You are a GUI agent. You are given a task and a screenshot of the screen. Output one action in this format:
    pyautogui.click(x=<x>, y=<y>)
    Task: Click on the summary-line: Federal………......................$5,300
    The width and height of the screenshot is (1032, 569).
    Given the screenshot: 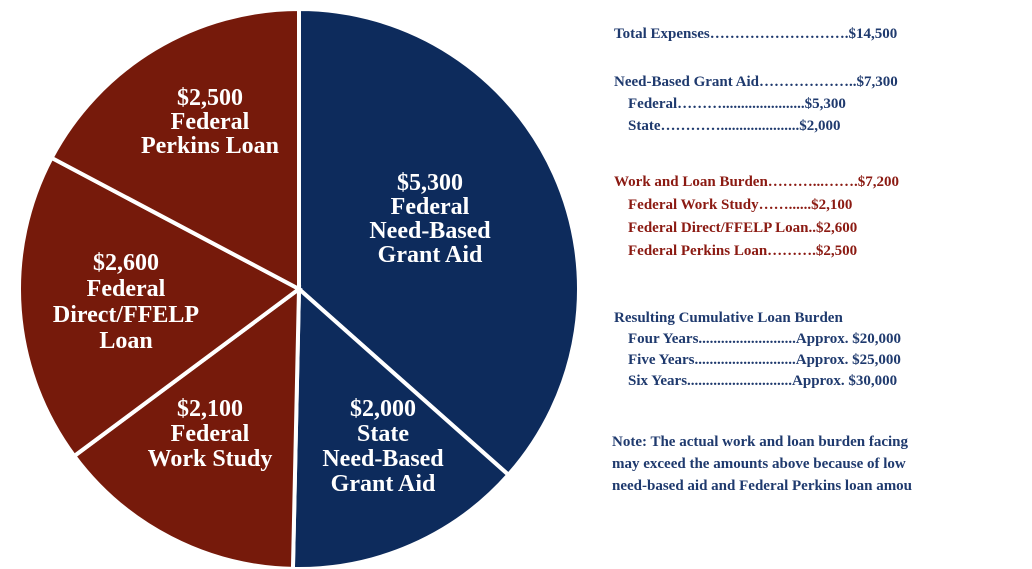 What is the action you would take?
    pyautogui.click(x=737, y=104)
    